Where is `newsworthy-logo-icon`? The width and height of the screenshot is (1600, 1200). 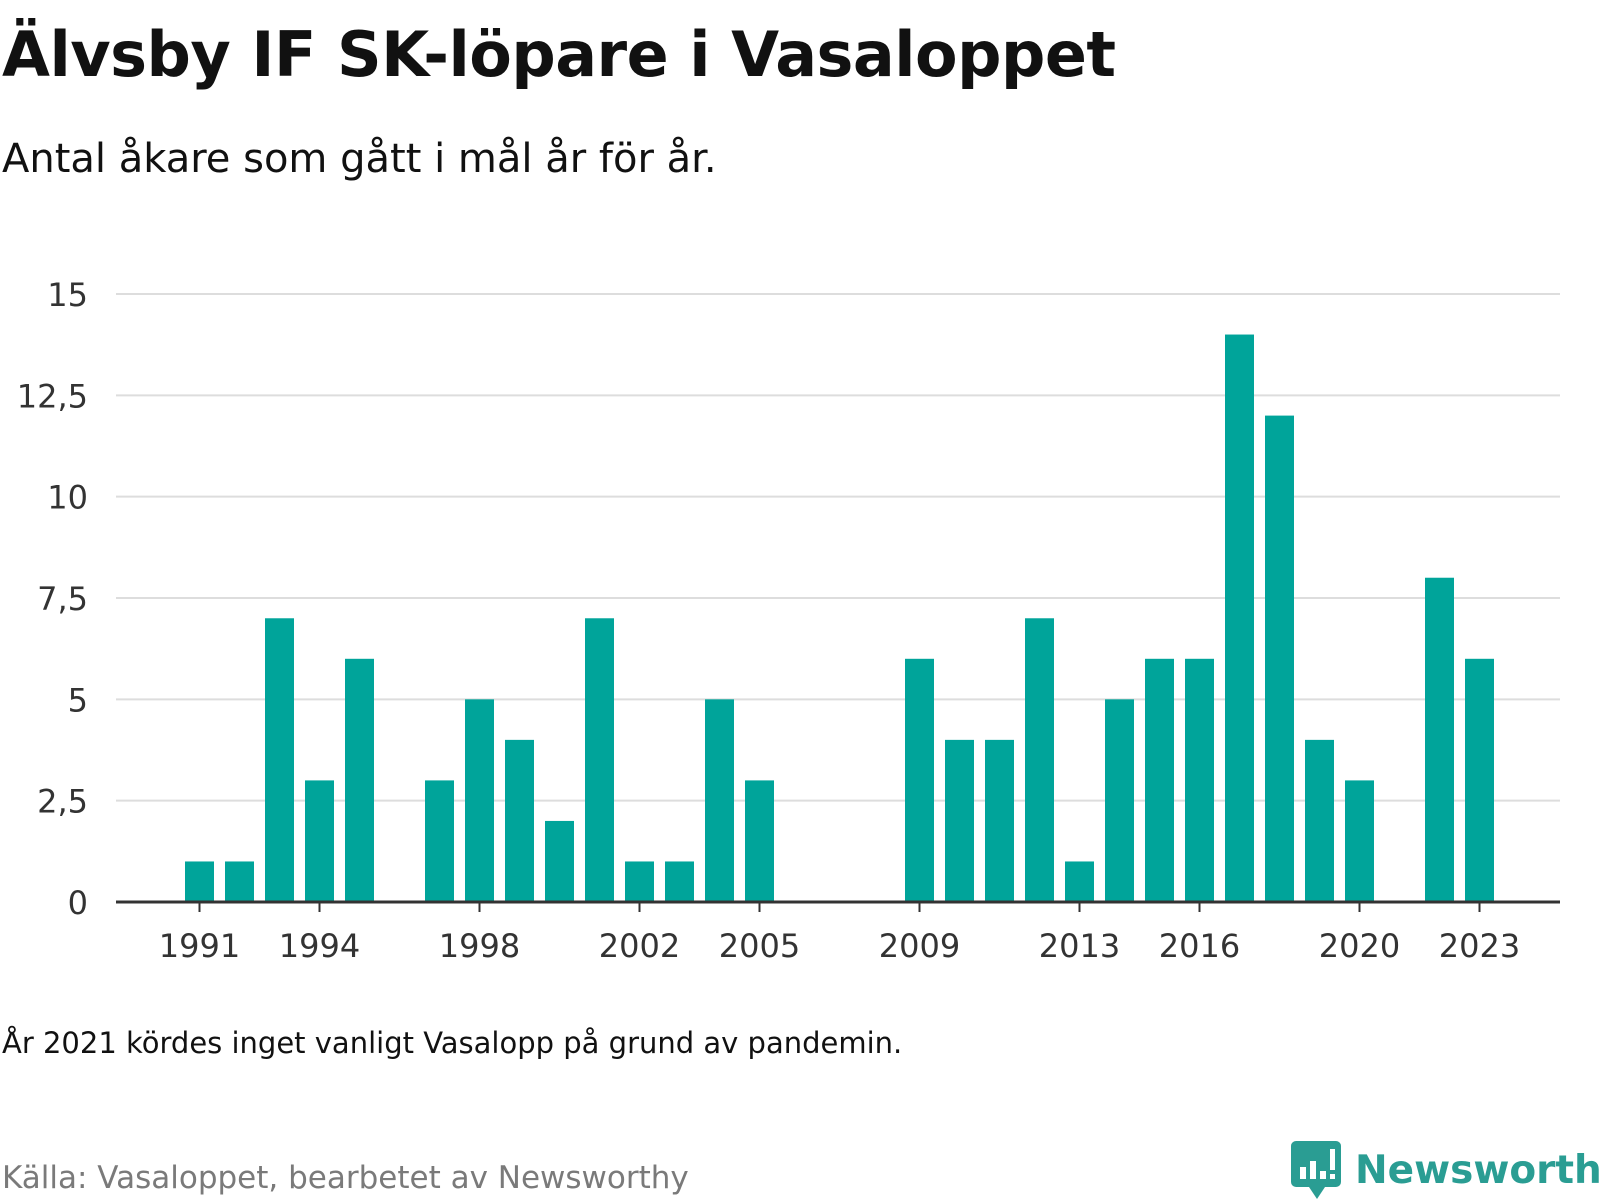
newsworthy-logo-icon is located at coordinates (1316, 1170).